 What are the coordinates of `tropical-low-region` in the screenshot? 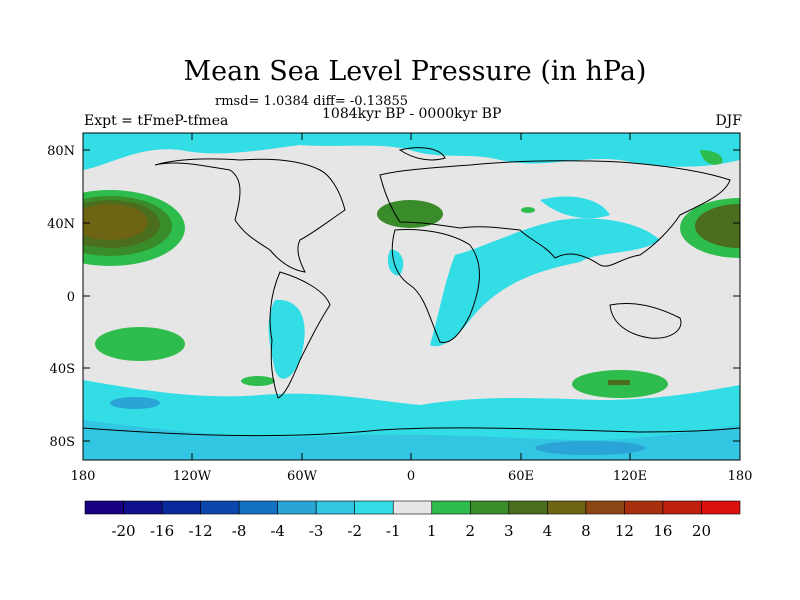 It's located at (545, 282).